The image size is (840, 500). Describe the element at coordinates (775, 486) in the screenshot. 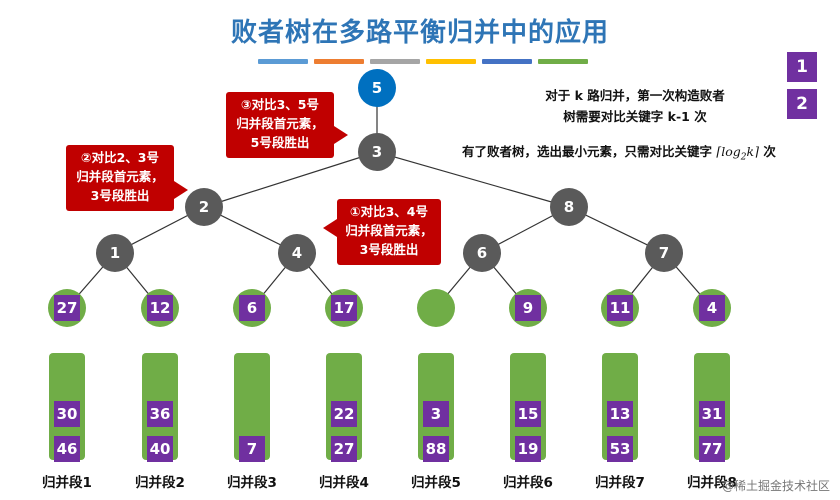

I see `footer-watermark: @稀土掘金技术社区` at that location.